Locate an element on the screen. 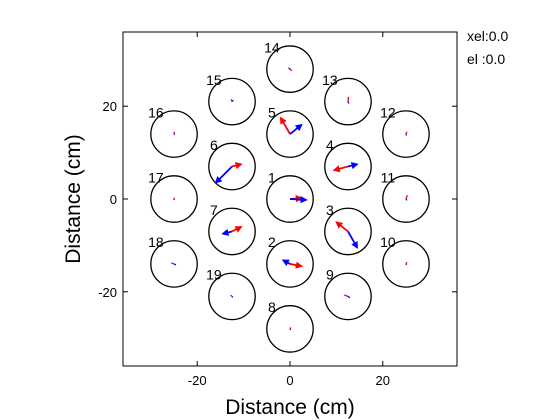  beam-15-blue-vector is located at coordinates (232, 101).